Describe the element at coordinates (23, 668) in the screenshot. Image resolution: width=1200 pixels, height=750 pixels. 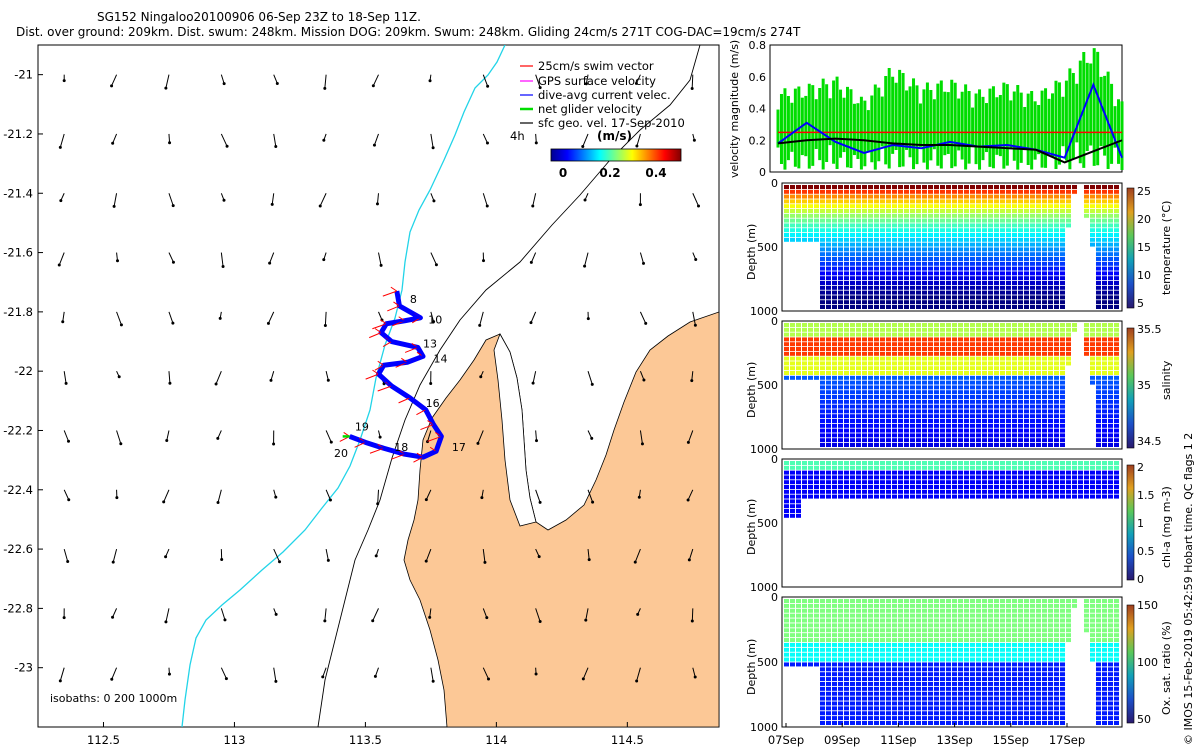
I see `map-ytick-label: -23` at that location.